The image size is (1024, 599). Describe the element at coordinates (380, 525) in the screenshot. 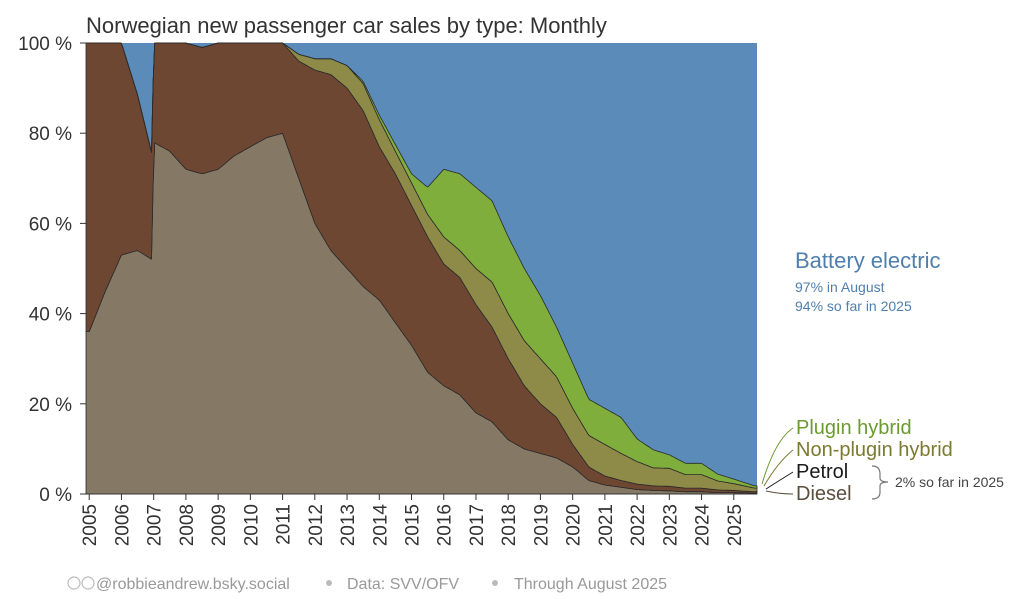

I see `x-tick-label: 2014` at that location.